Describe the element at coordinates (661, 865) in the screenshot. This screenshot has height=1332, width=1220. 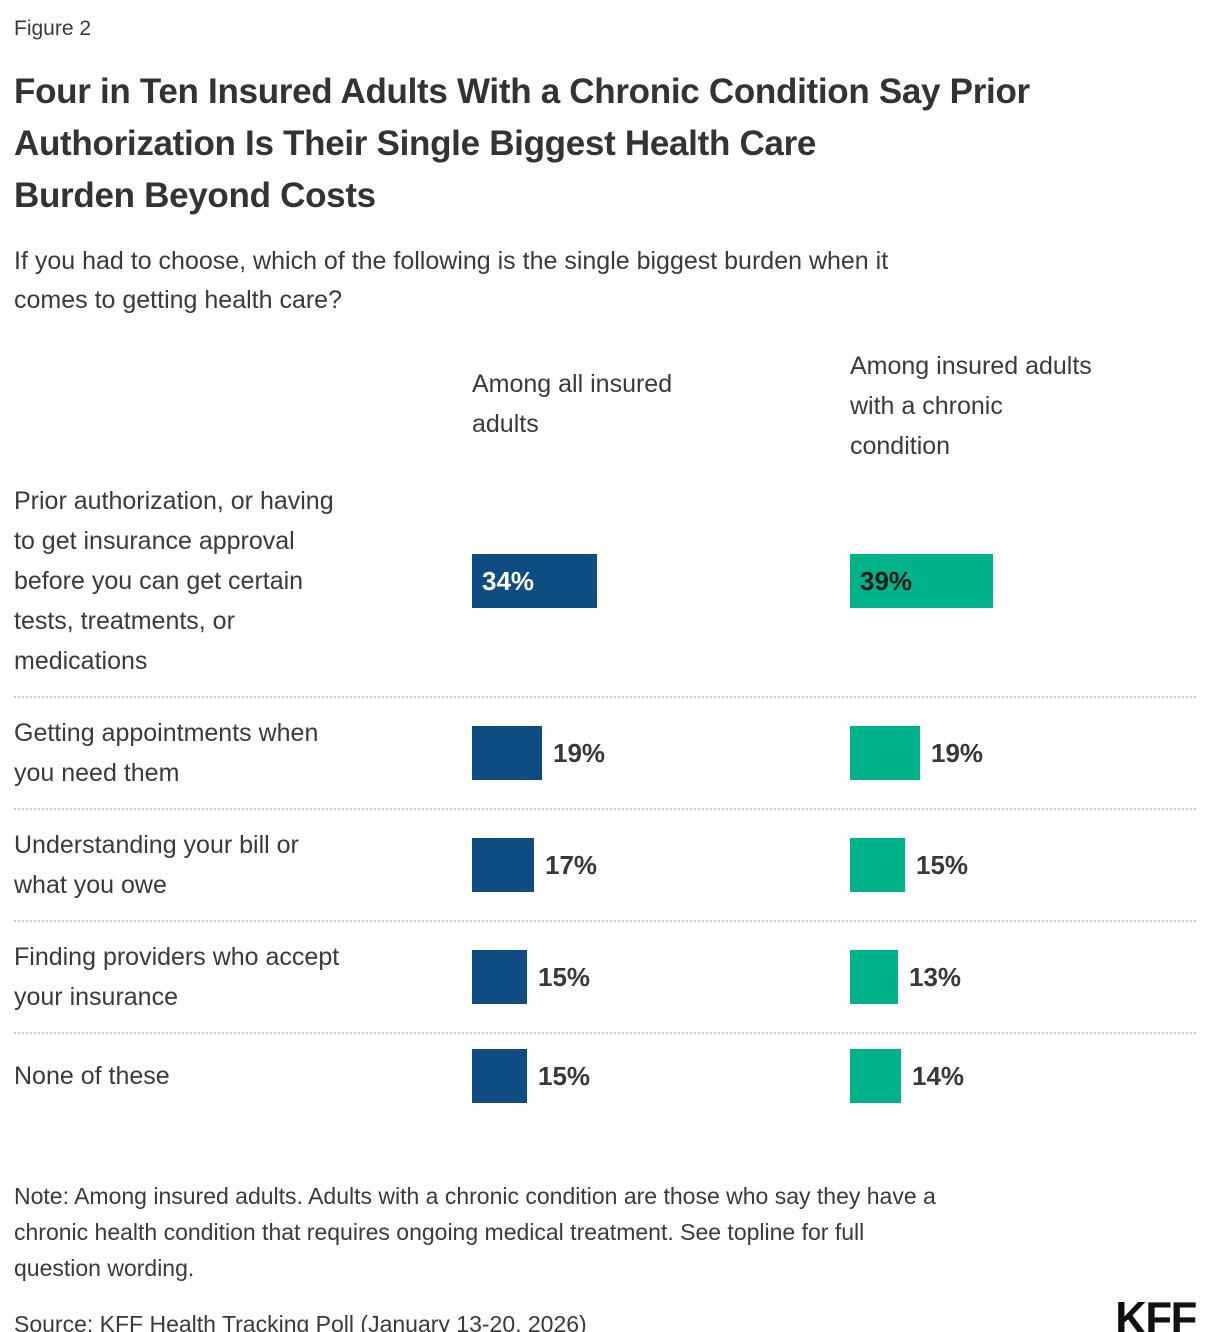
I see `bar-cell-all-insured: 17%` at that location.